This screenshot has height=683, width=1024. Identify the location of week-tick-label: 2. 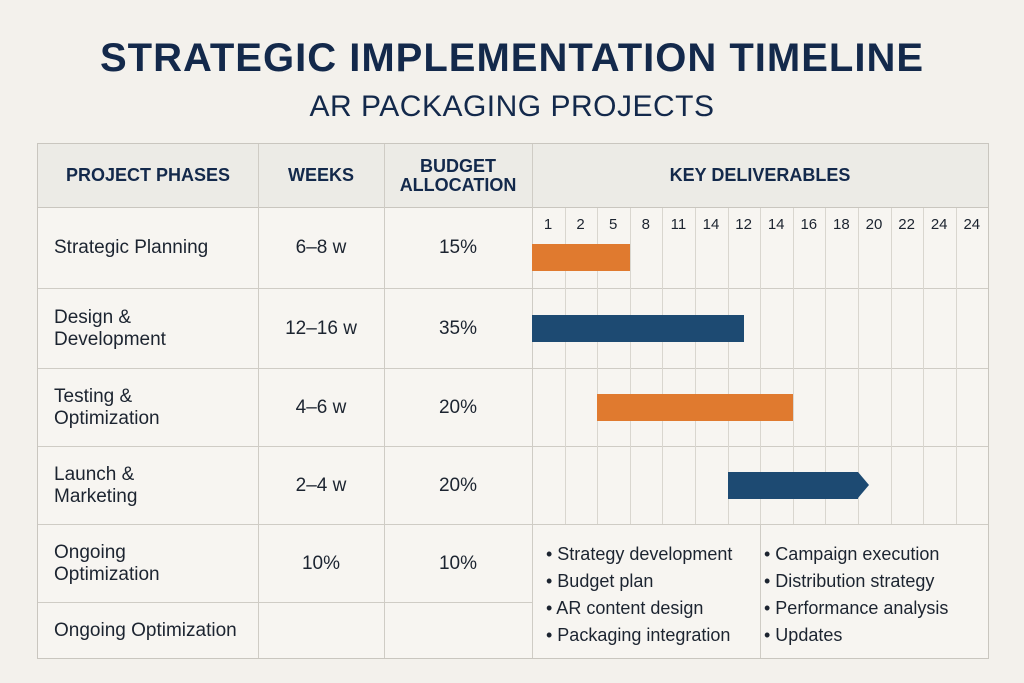
(580, 224).